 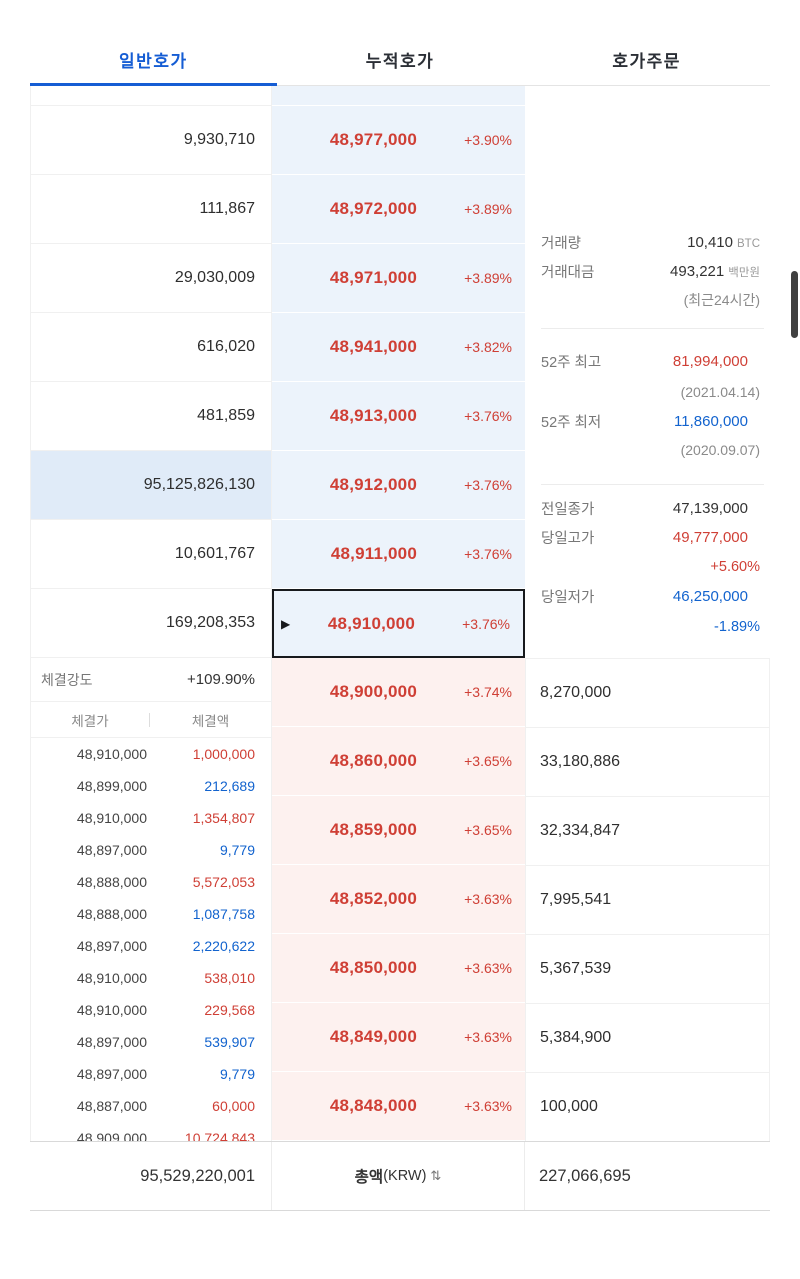 What do you see at coordinates (151, 786) in the screenshot?
I see `trade-row: 48,899,000 212,689` at bounding box center [151, 786].